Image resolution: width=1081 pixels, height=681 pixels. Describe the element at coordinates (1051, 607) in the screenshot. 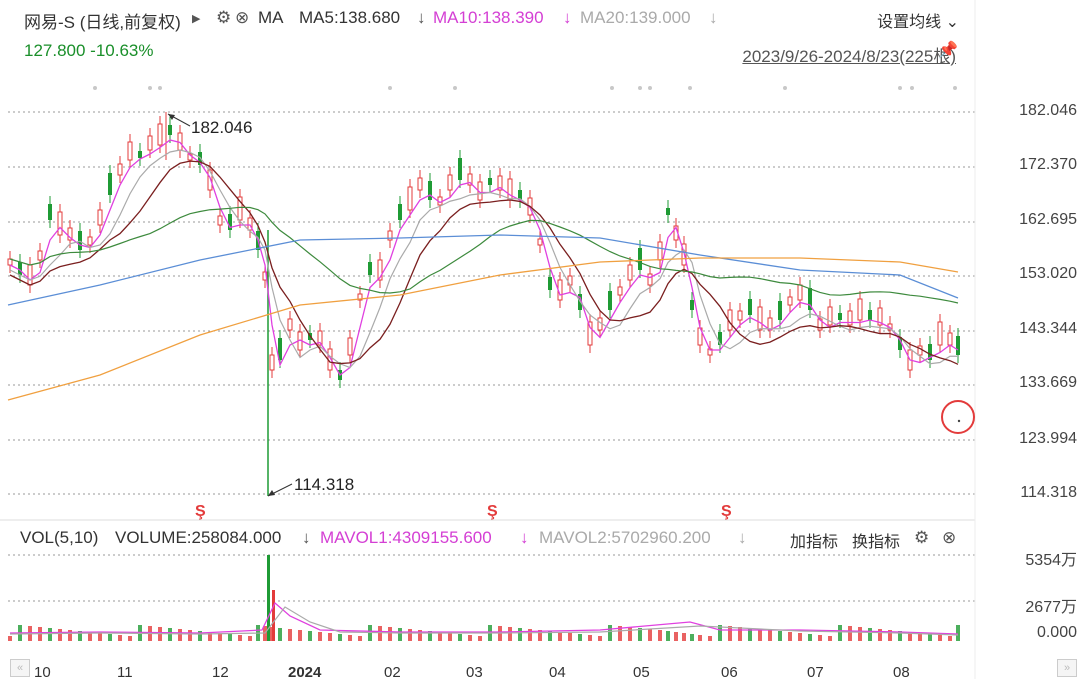

I see `volume-axis-label: 2677万` at that location.